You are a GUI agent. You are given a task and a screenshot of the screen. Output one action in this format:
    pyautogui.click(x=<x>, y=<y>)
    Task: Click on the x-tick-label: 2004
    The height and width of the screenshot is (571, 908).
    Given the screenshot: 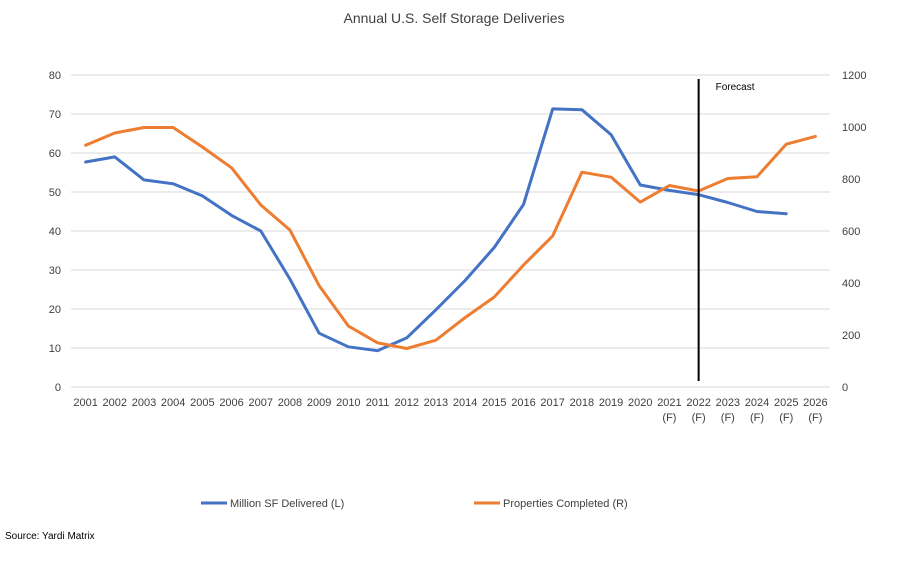 What is the action you would take?
    pyautogui.click(x=173, y=403)
    